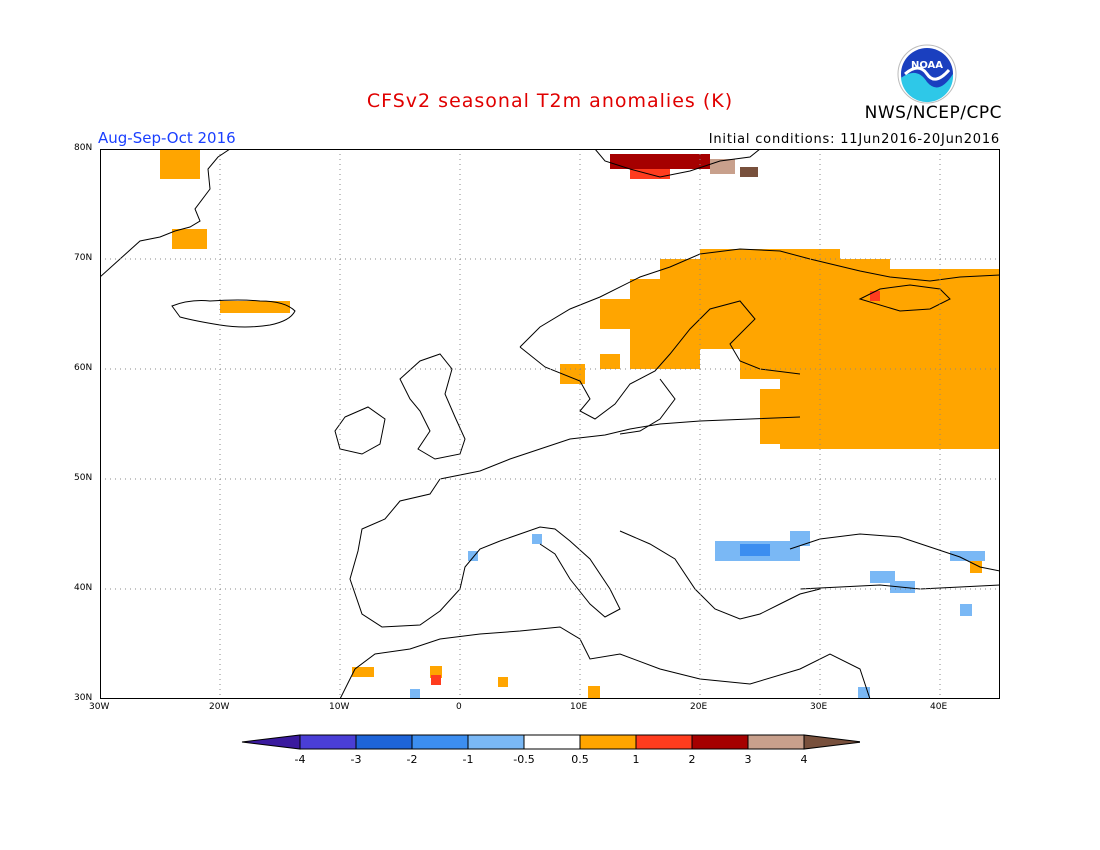 This screenshot has width=1100, height=850. I want to click on legend-tick-label: 4, so click(804, 759).